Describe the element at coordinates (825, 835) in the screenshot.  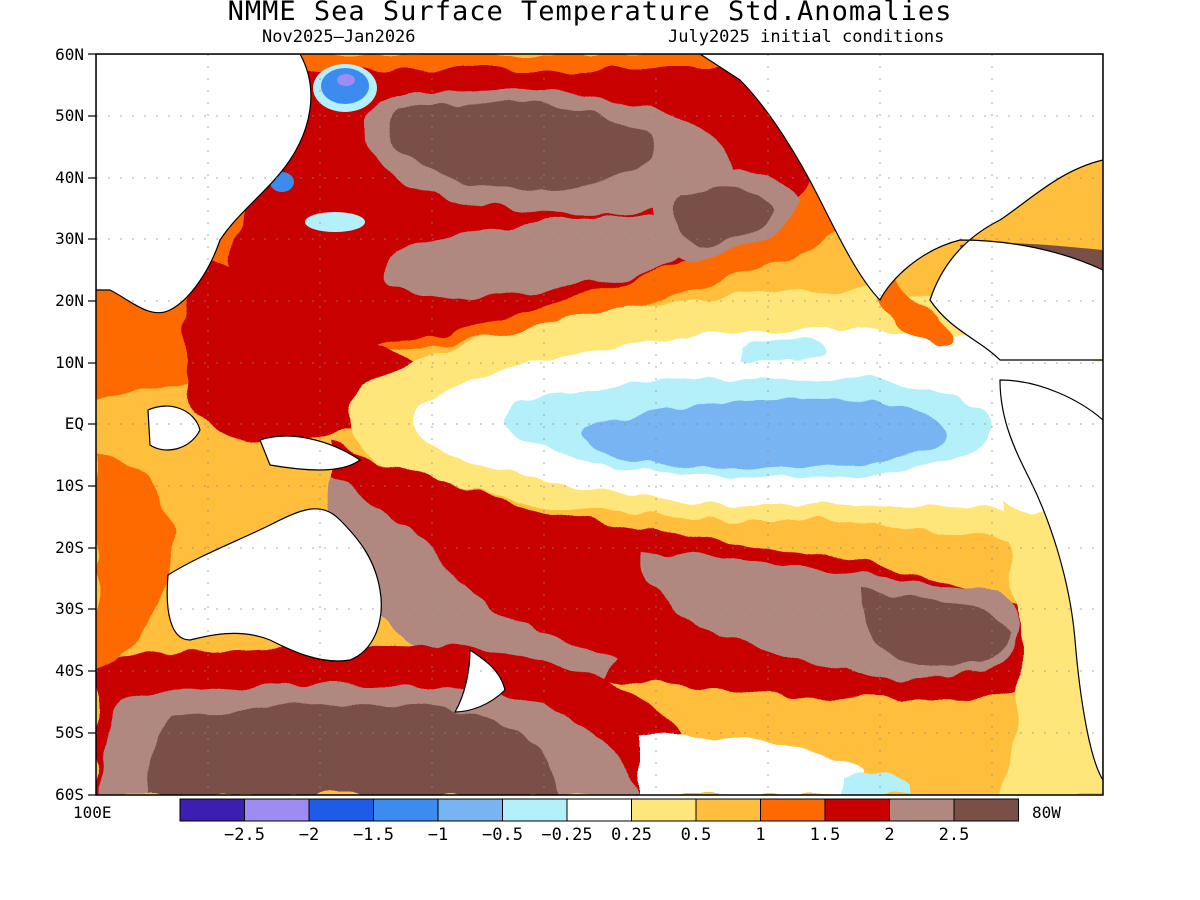
I see `colorbar-tick-label: 1.5` at that location.